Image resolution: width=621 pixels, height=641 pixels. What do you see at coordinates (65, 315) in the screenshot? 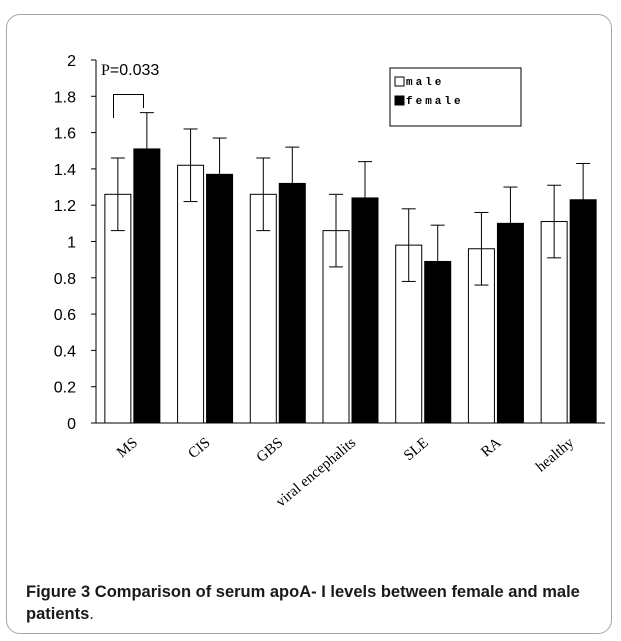
I see `y-tick-label: 0.6` at bounding box center [65, 315].